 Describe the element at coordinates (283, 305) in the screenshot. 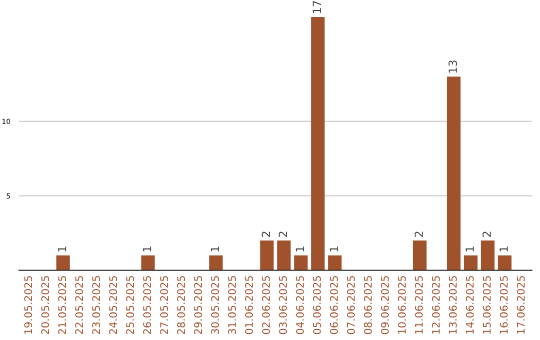

I see `x-tick-label: 03.06.2025` at that location.